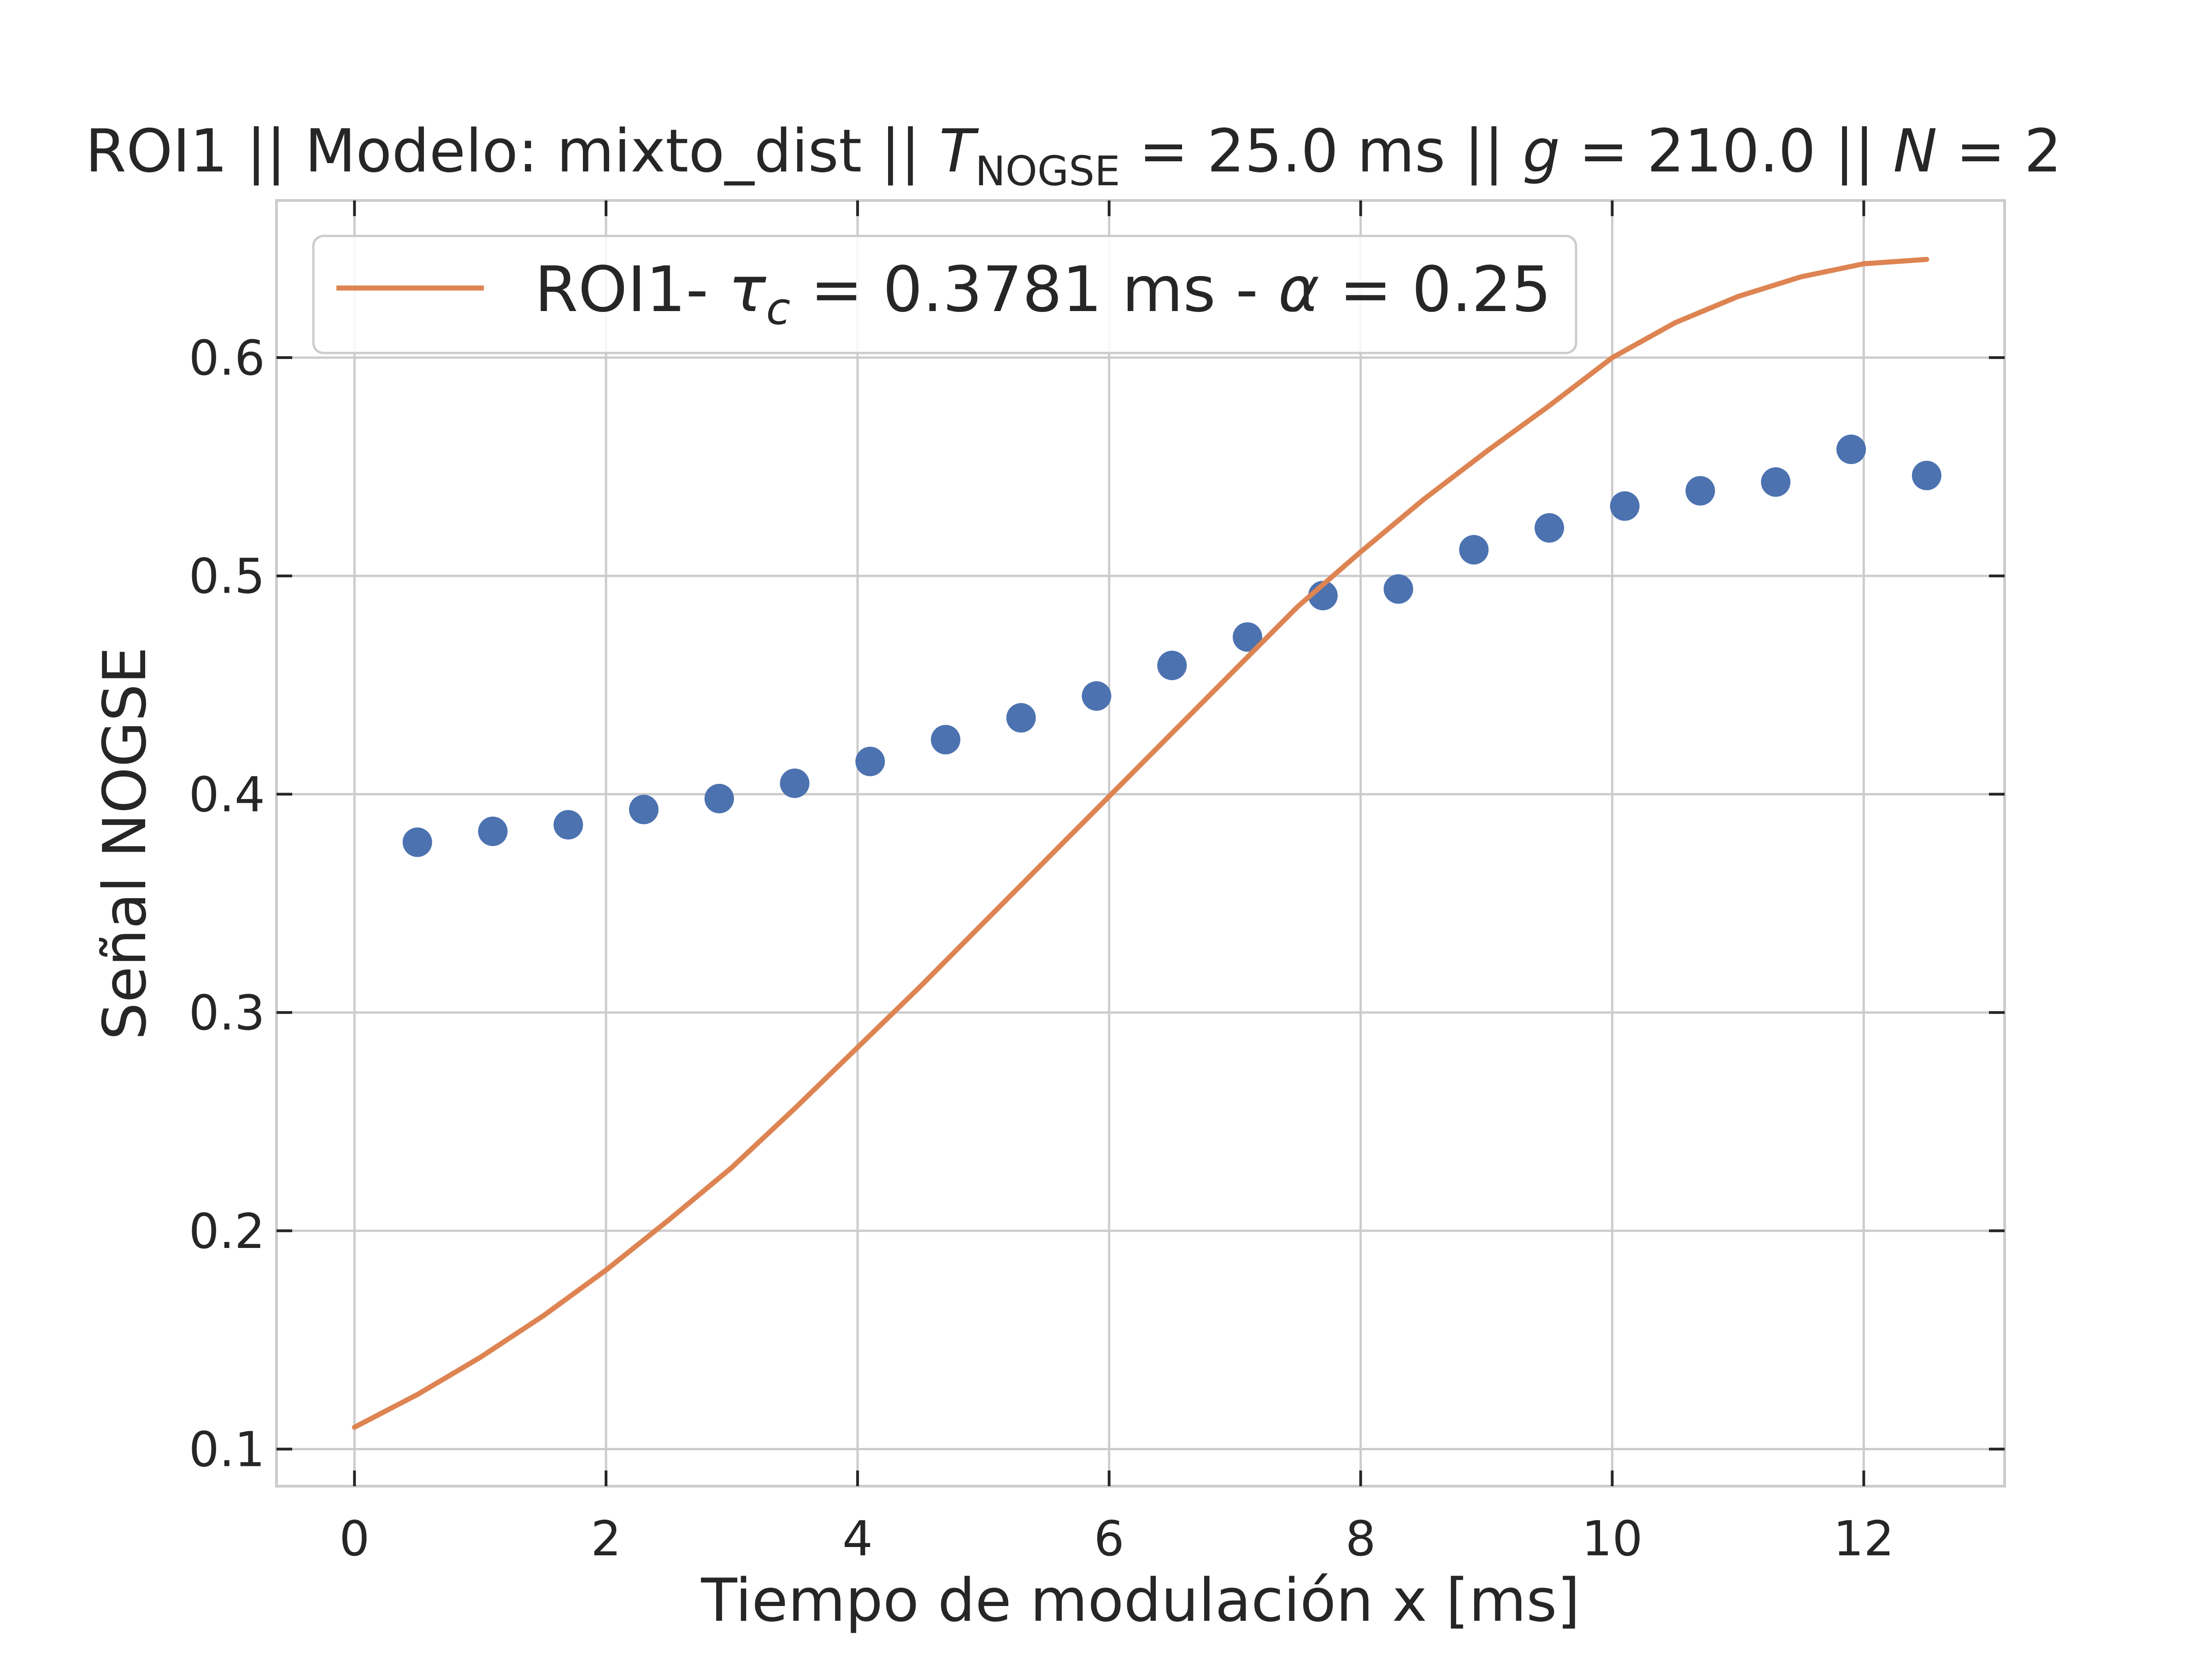 The image size is (2212, 1659). Describe the element at coordinates (227, 358) in the screenshot. I see `y-tick-label: 0.6` at that location.